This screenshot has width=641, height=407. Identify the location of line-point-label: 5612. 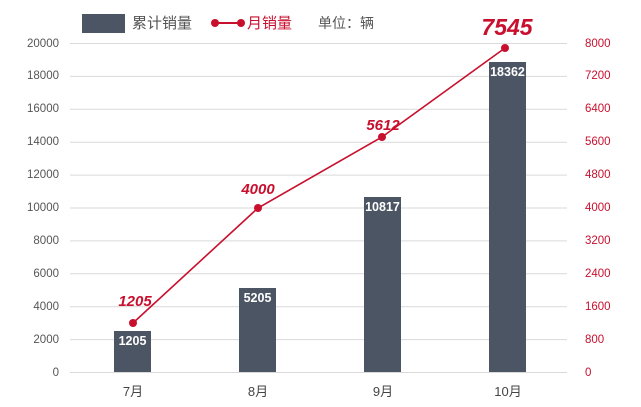
(383, 125).